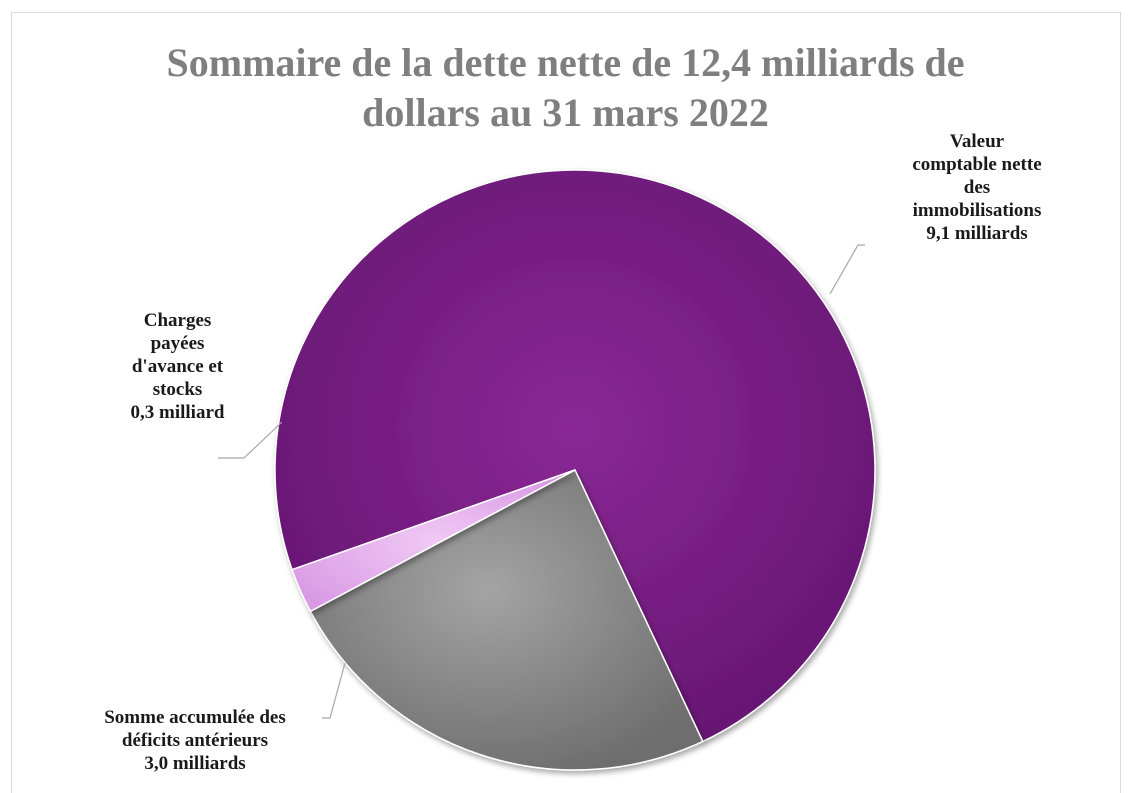  I want to click on leader-line-deficits, so click(334, 690).